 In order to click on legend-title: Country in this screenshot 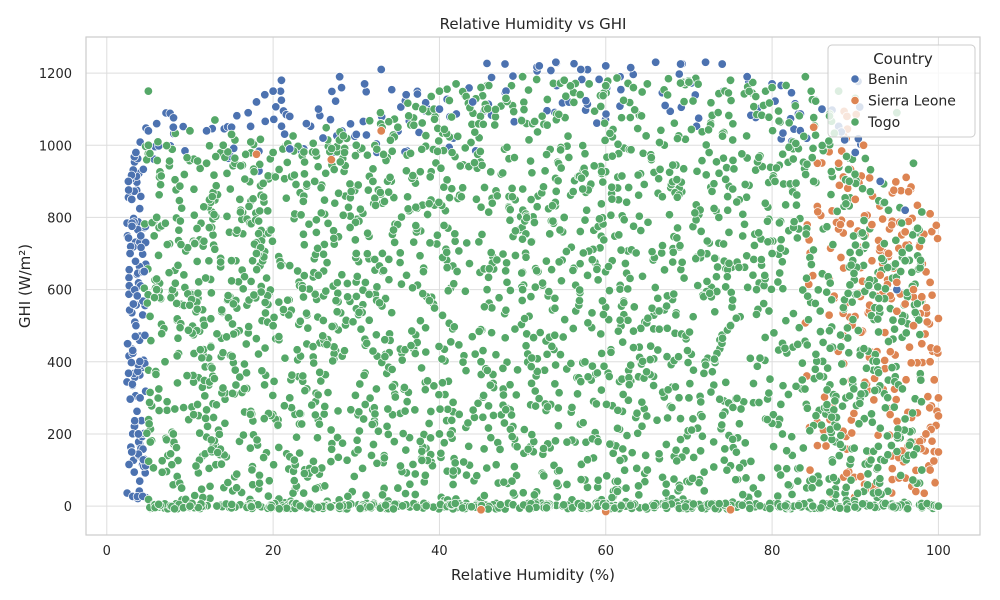, I will do `click(903, 59)`.